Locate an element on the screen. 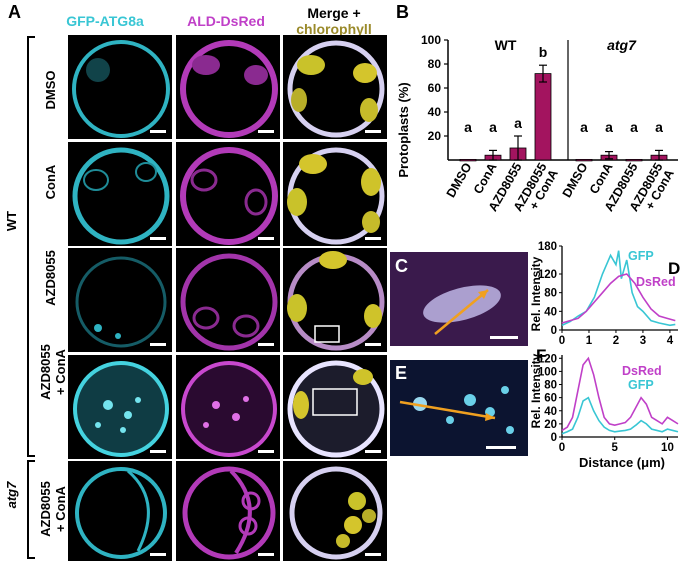 Image resolution: width=684 pixels, height=561 pixels. row-label-azd-cona: AZD8055 + ConA is located at coordinates (53, 372).